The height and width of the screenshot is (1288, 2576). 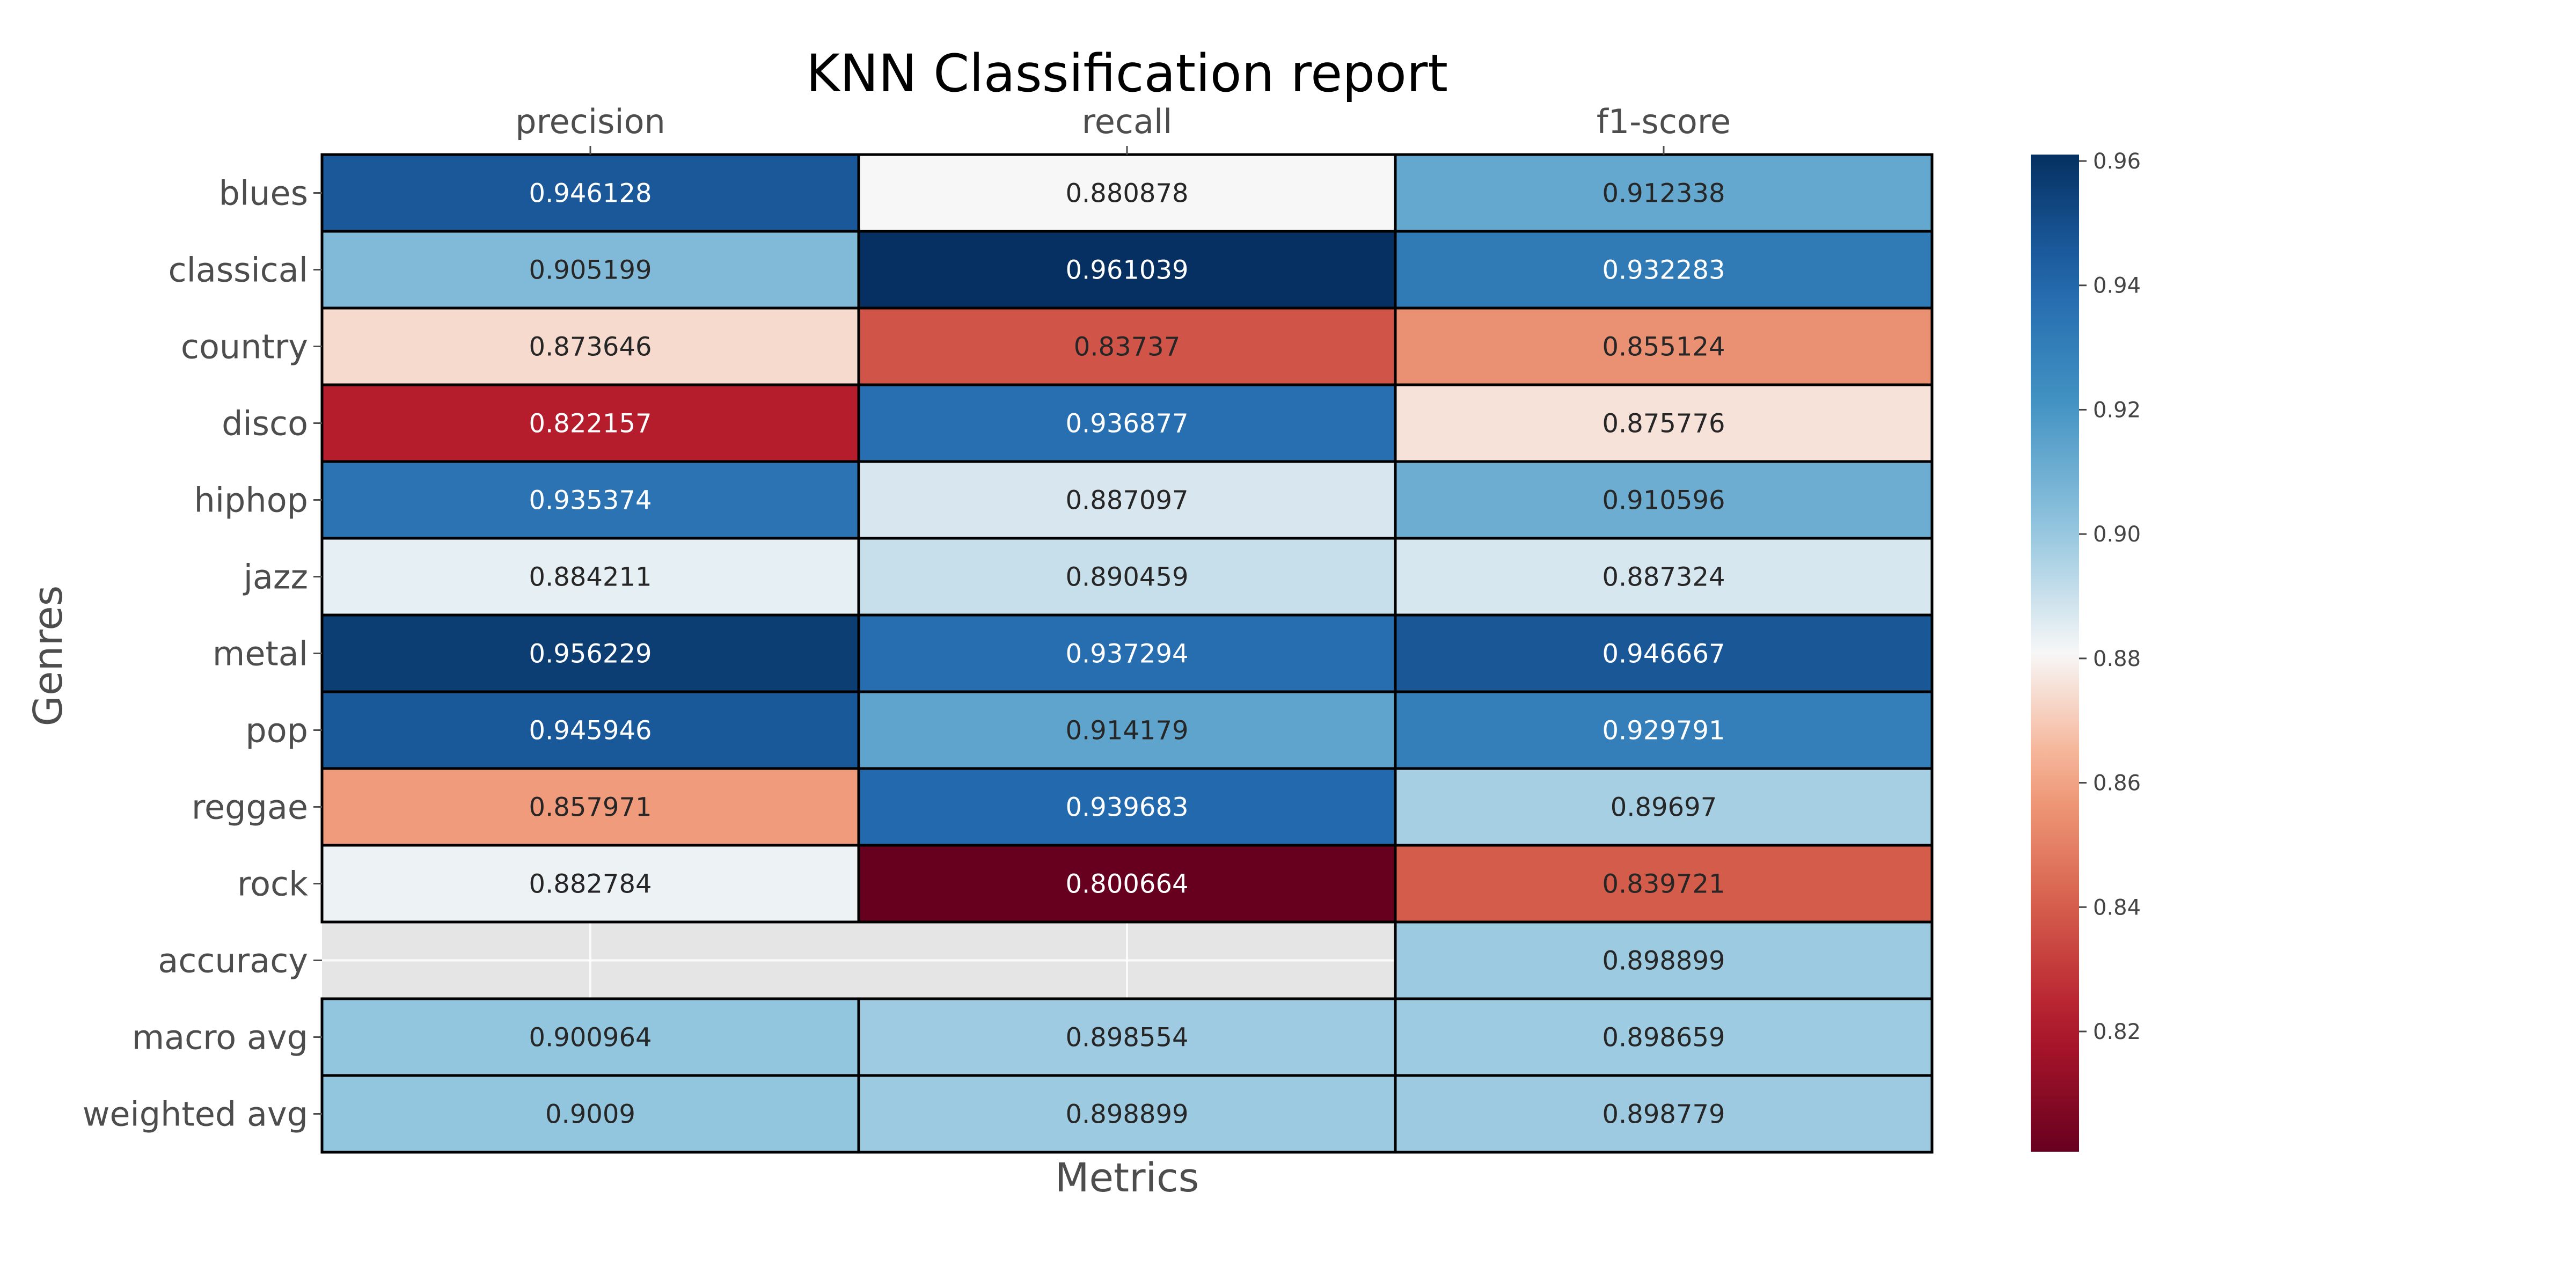 I want to click on colorbar-tick-label: 0.94, so click(x=2117, y=286).